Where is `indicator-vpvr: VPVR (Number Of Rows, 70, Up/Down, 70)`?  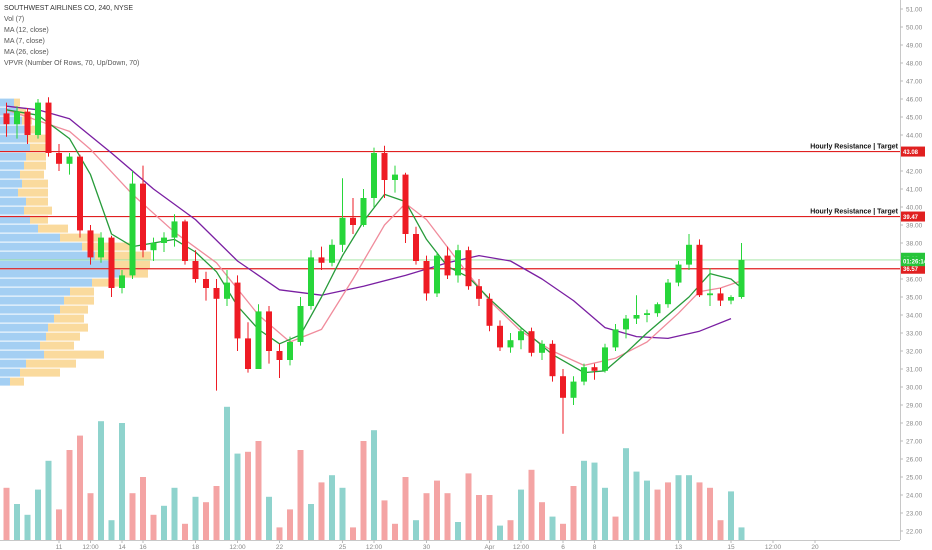
indicator-vpvr: VPVR (Number Of Rows, 70, Up/Down, 70) is located at coordinates (72, 63).